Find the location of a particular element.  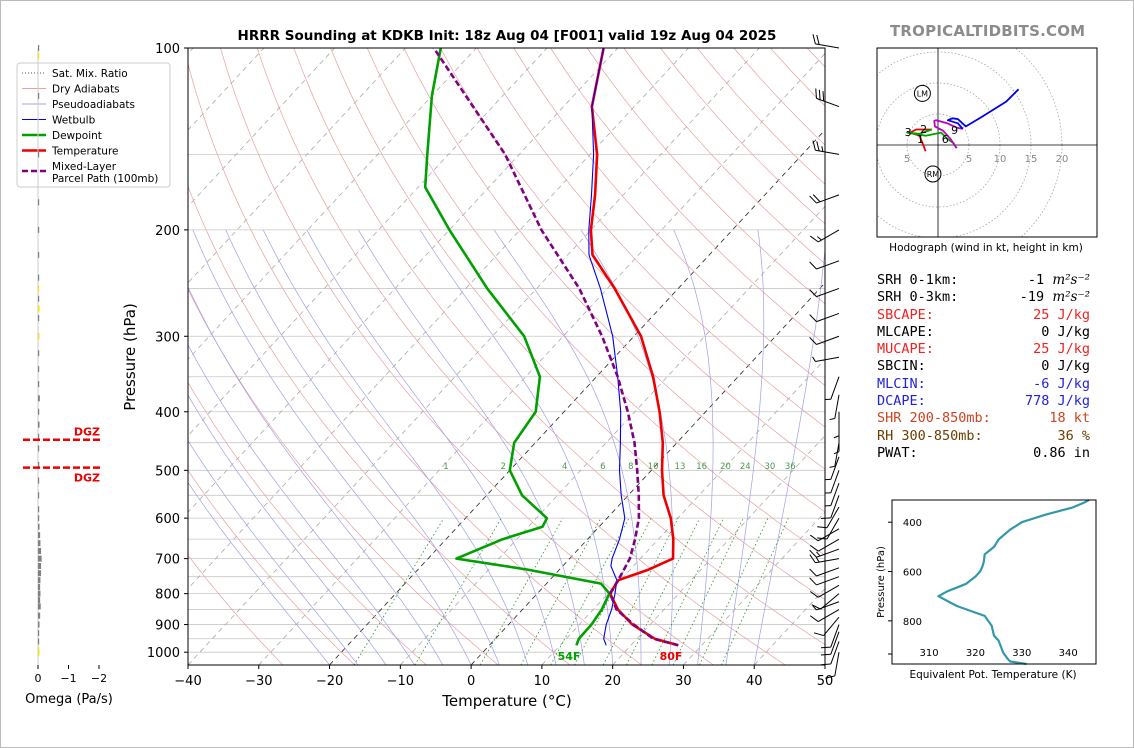

theta-e-x-tick-label: 340 is located at coordinates (1068, 653).